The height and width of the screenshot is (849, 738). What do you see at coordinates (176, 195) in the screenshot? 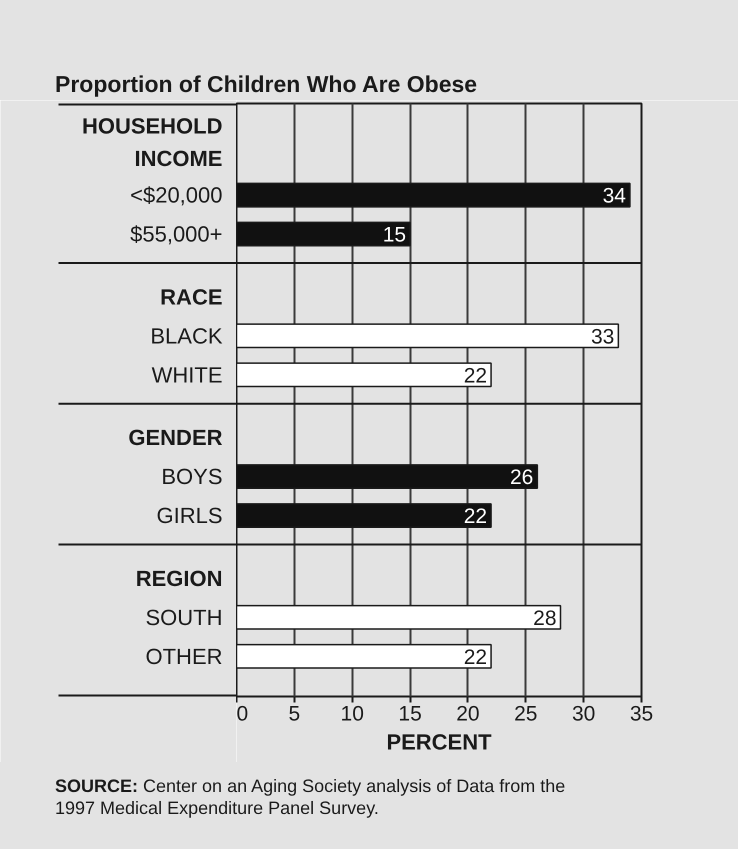
I see `y-tick-label: <$20,000` at bounding box center [176, 195].